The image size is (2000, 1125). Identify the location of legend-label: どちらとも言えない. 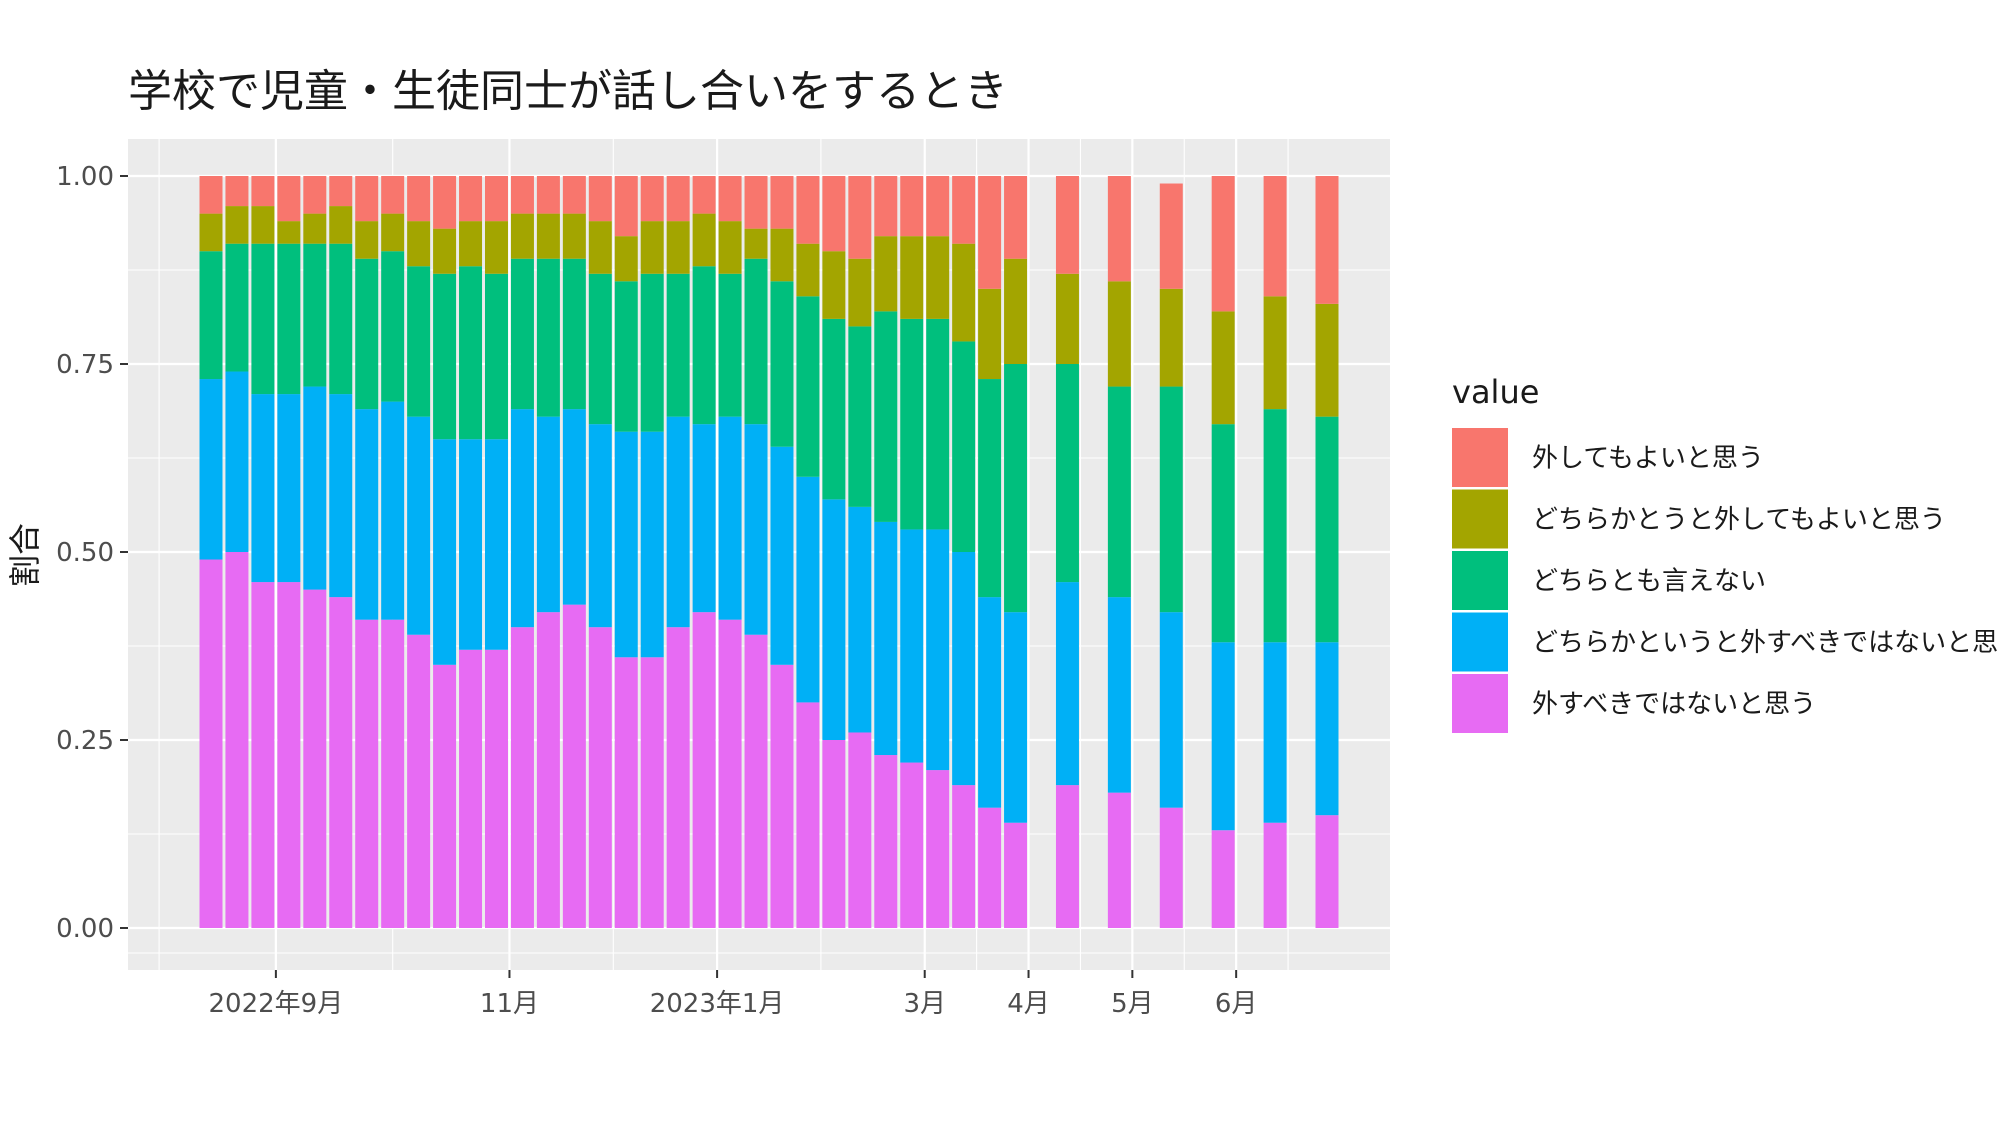
(1649, 582).